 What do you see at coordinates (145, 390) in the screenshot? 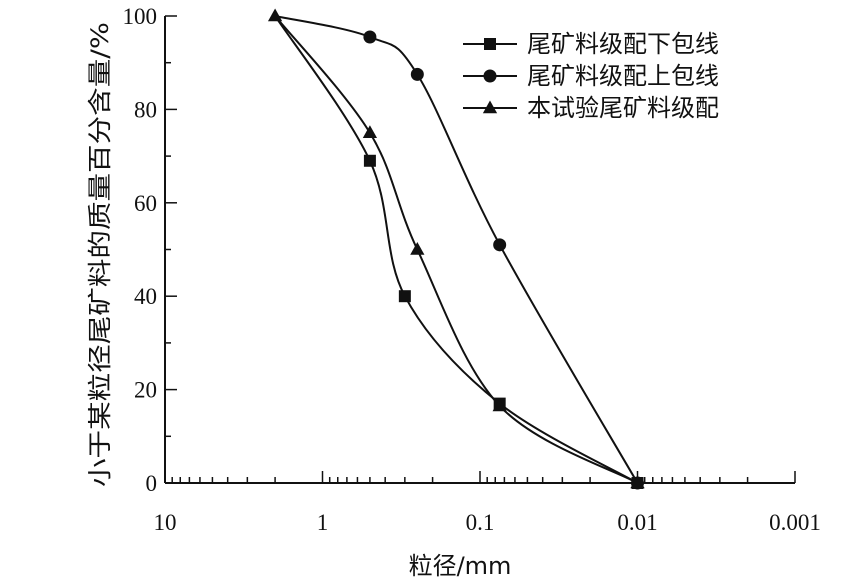
I see `y-tick-label: 20` at bounding box center [145, 390].